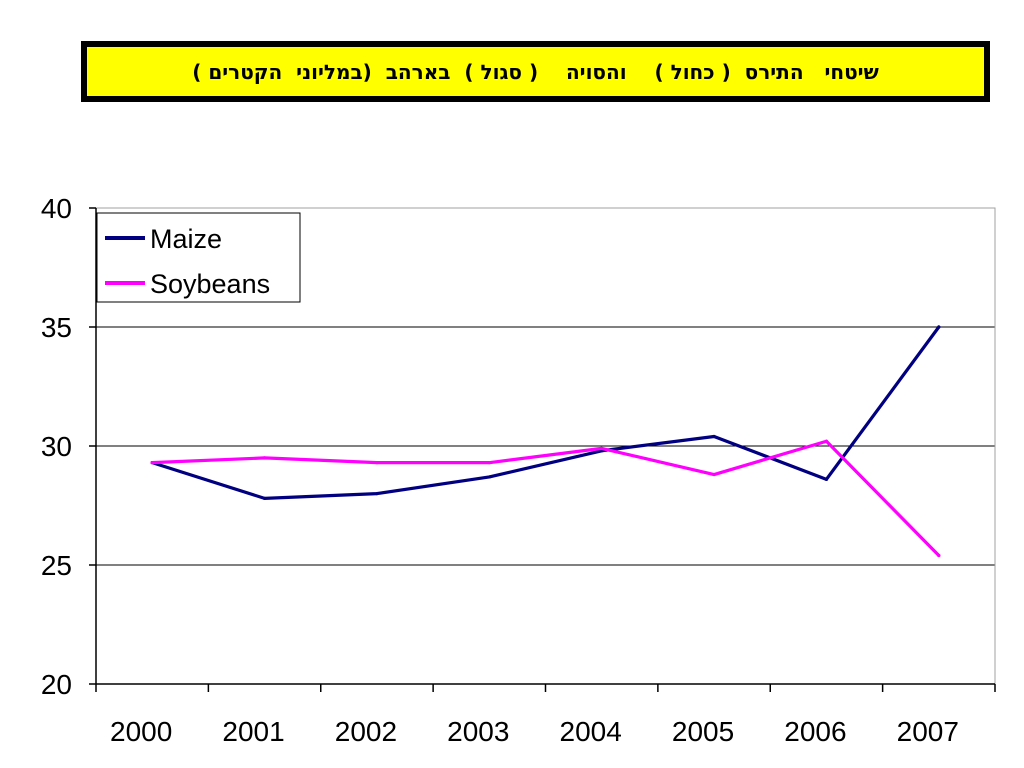 The image size is (1024, 768). What do you see at coordinates (703, 731) in the screenshot?
I see `x-tick-label: 2005` at bounding box center [703, 731].